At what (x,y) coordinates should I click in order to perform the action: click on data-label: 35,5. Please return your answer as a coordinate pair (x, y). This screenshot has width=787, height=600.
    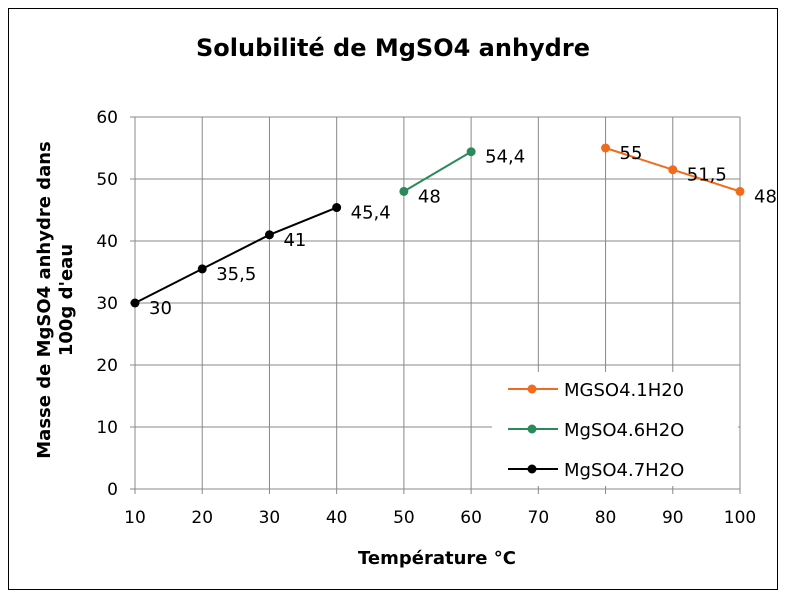
    Looking at the image, I should click on (236, 274).